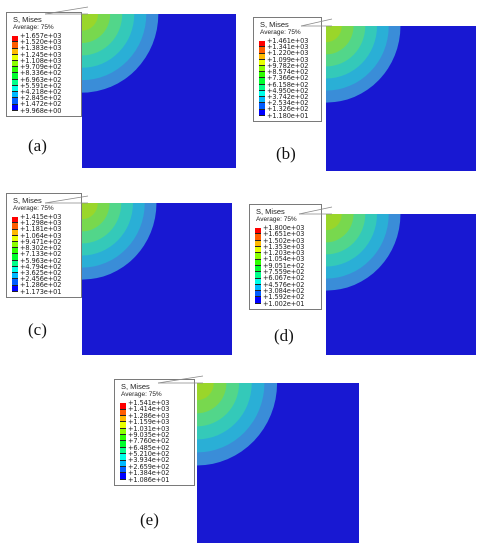 This screenshot has width=478, height=550. What do you see at coordinates (284, 272) in the screenshot?
I see `legend-value: +7.559e+02` at bounding box center [284, 272].